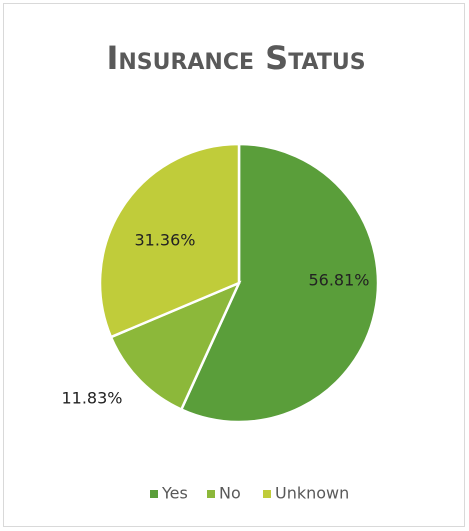 The width and height of the screenshot is (469, 531). Describe the element at coordinates (235, 58) in the screenshot. I see `chart-title: Insurance Status` at that location.